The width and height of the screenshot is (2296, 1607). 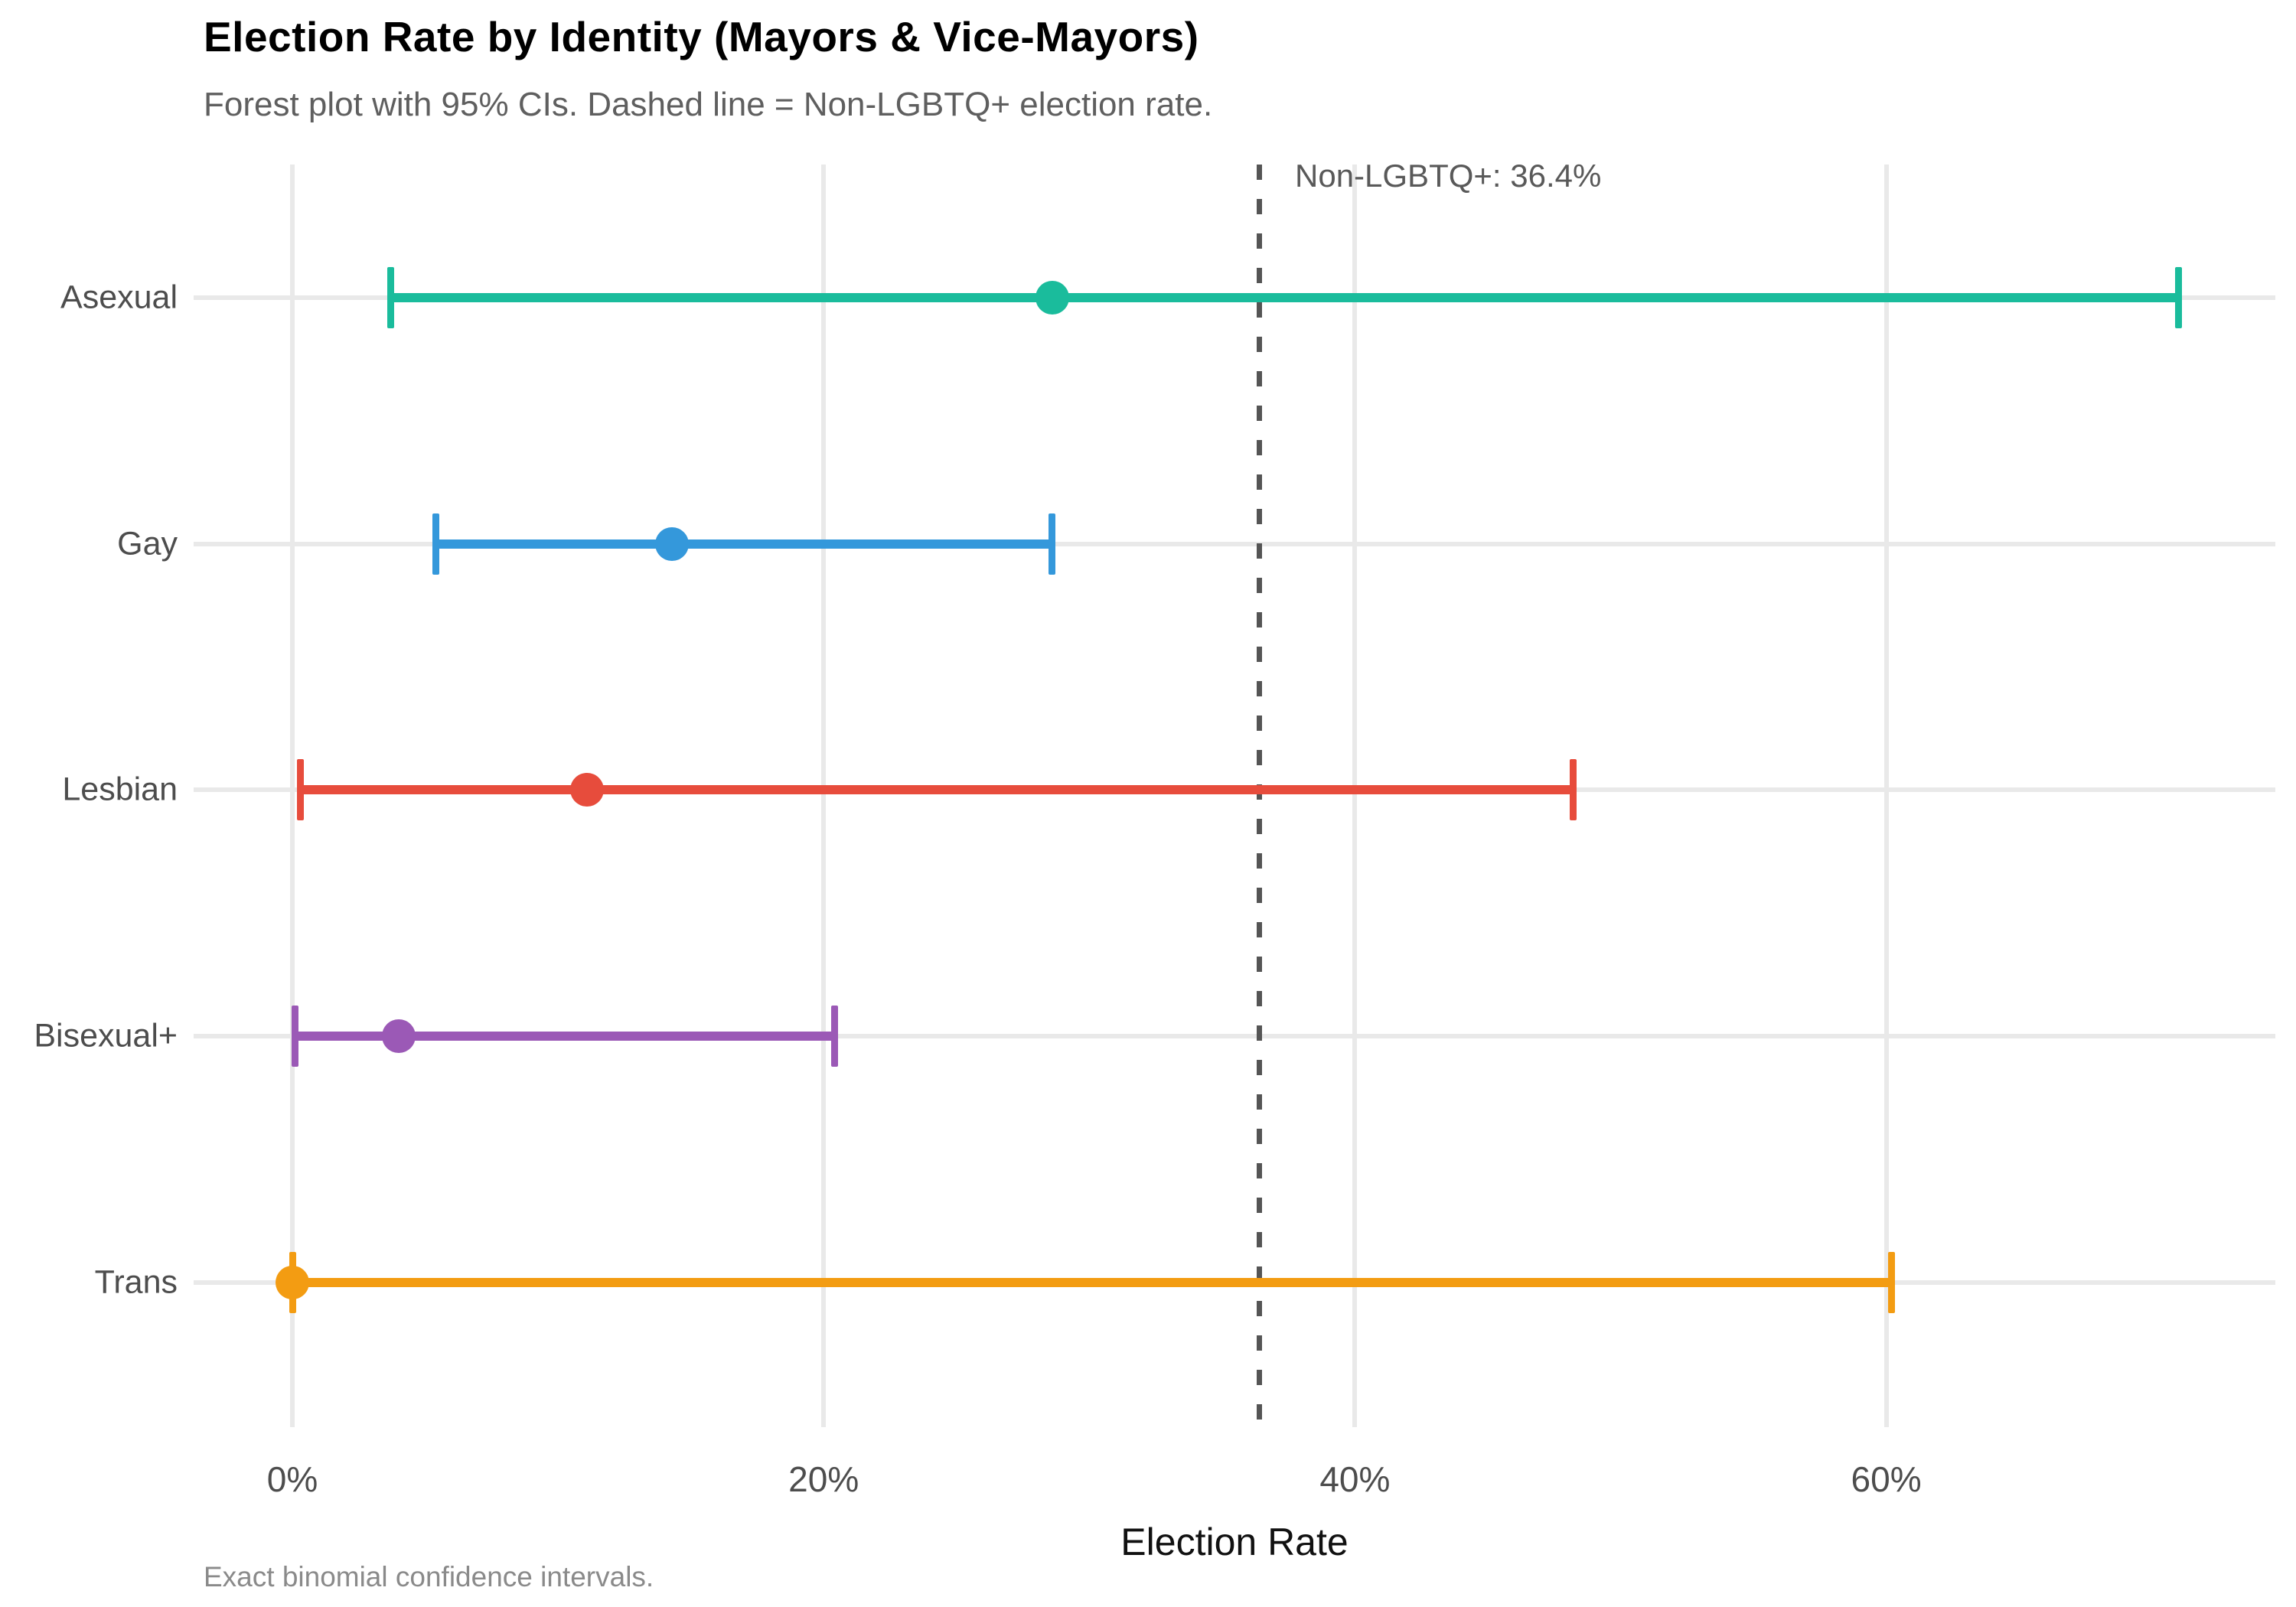 What do you see at coordinates (1052, 298) in the screenshot?
I see `point-asexual` at bounding box center [1052, 298].